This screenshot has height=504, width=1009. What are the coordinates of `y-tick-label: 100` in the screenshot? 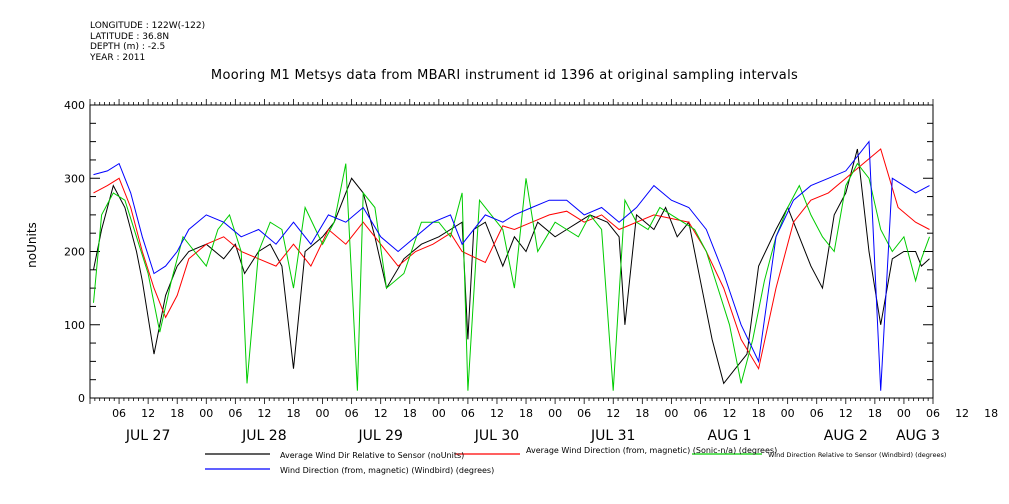 It's located at (74, 325).